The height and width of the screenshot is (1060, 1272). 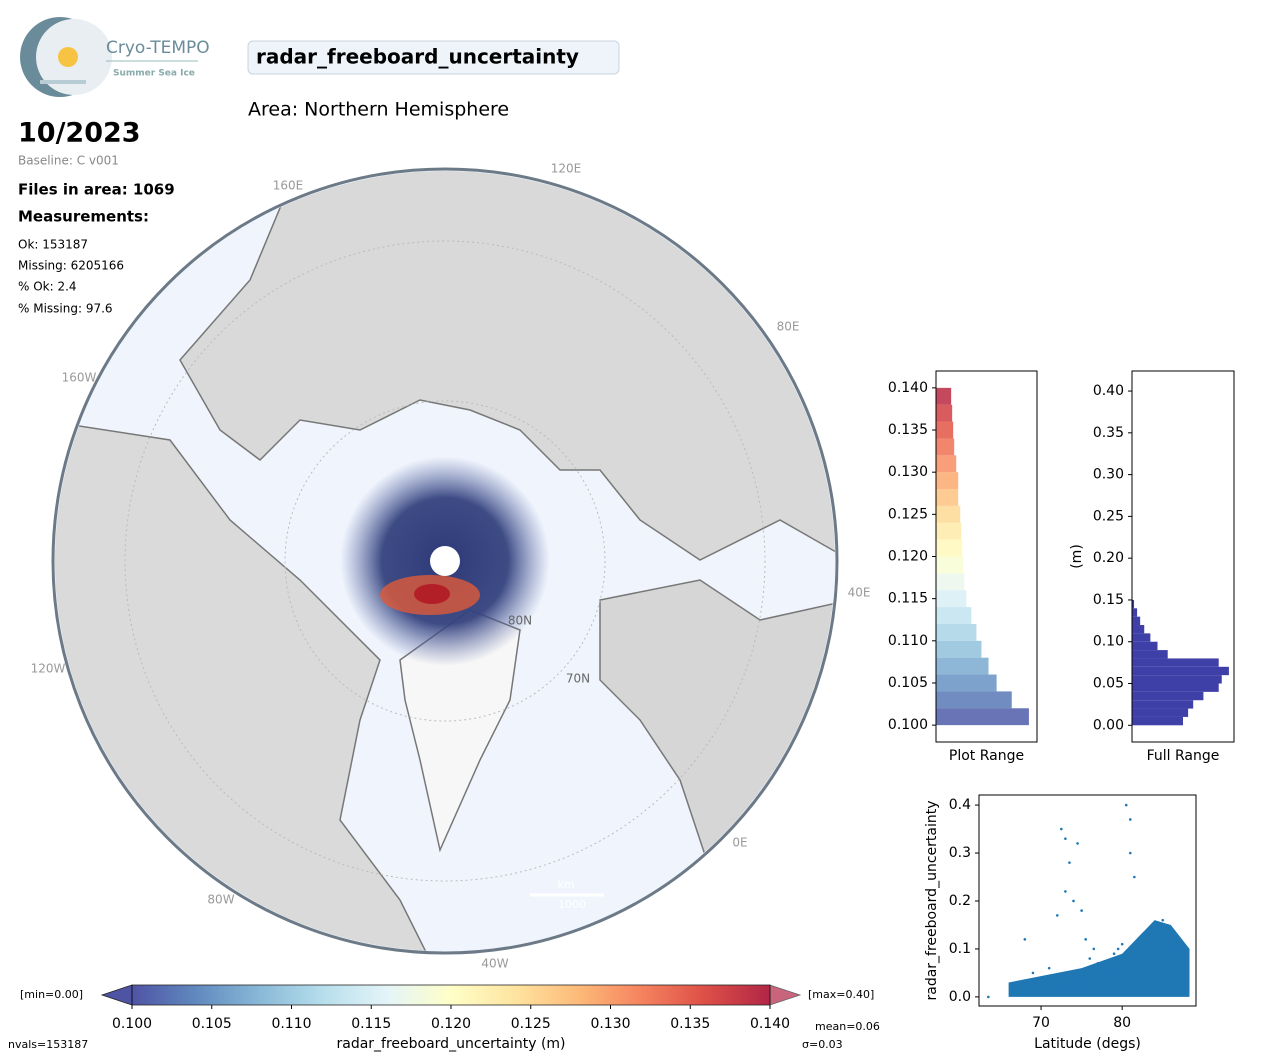 I want to click on y-axis-label: radar_freeboard_uncertainty, so click(x=932, y=900).